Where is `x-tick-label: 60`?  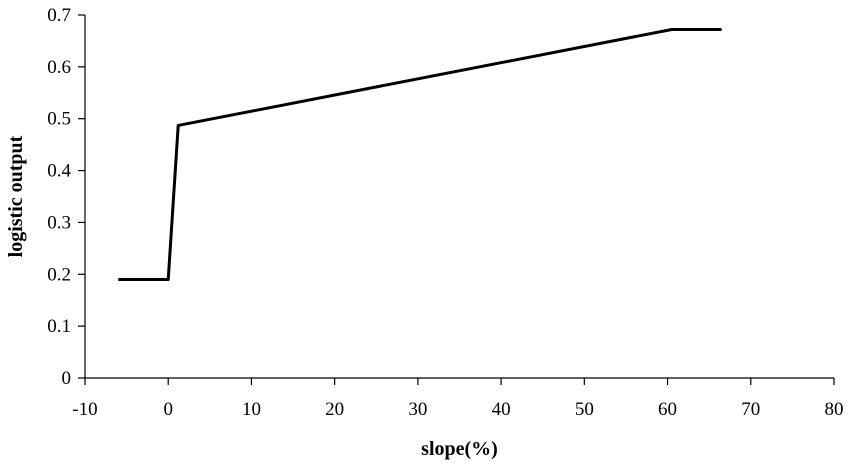 x-tick-label: 60 is located at coordinates (667, 409).